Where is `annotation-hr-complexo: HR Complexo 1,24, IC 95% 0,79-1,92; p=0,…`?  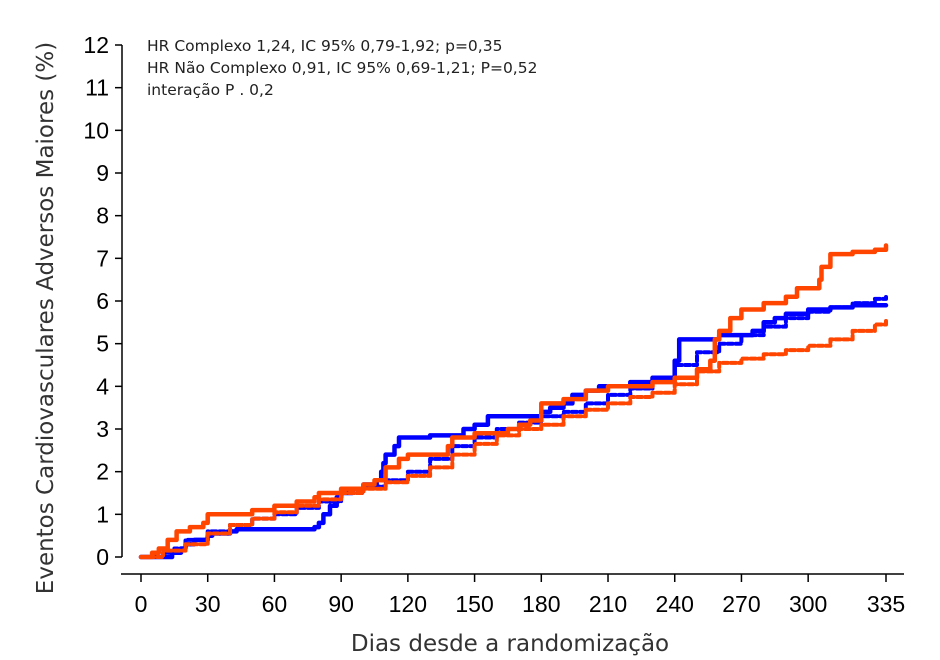
annotation-hr-complexo: HR Complexo 1,24, IC 95% 0,79-1,92; p=0,… is located at coordinates (324, 46).